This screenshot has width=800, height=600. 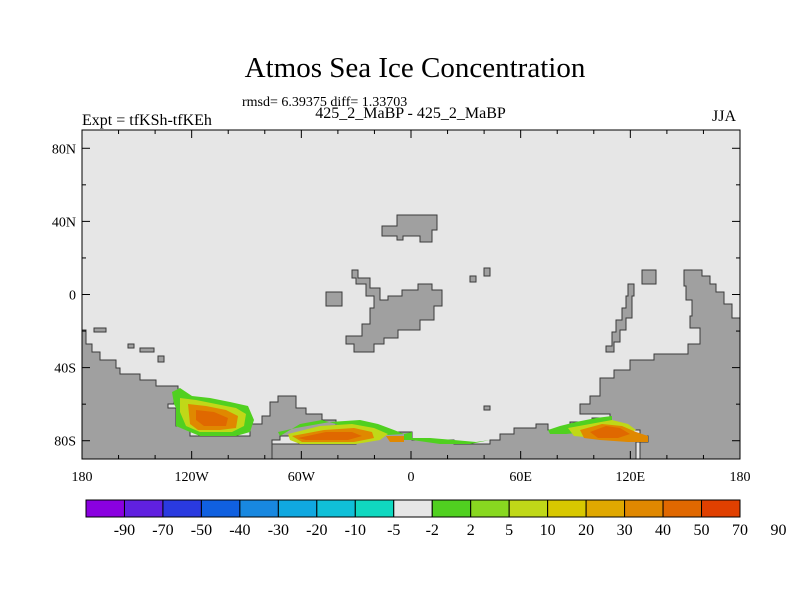 What do you see at coordinates (147, 120) in the screenshot?
I see `experiment-label: Expt = tfKSh-tfKEh` at bounding box center [147, 120].